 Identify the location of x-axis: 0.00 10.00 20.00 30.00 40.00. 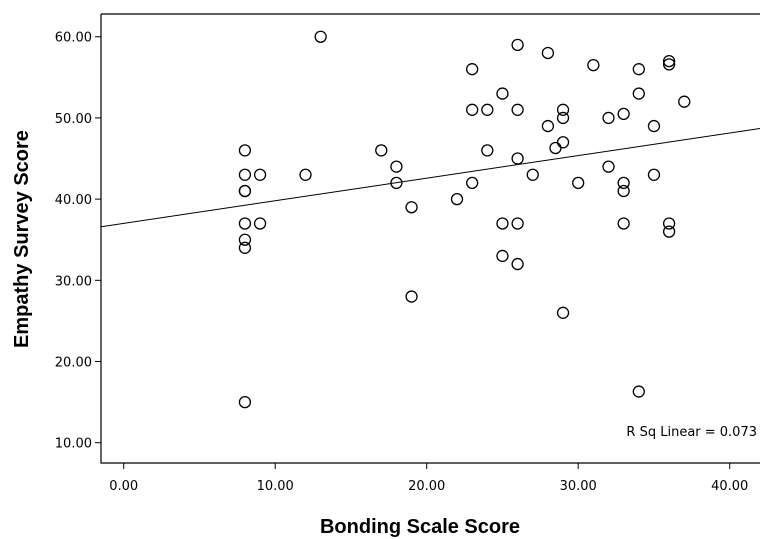
(428, 478).